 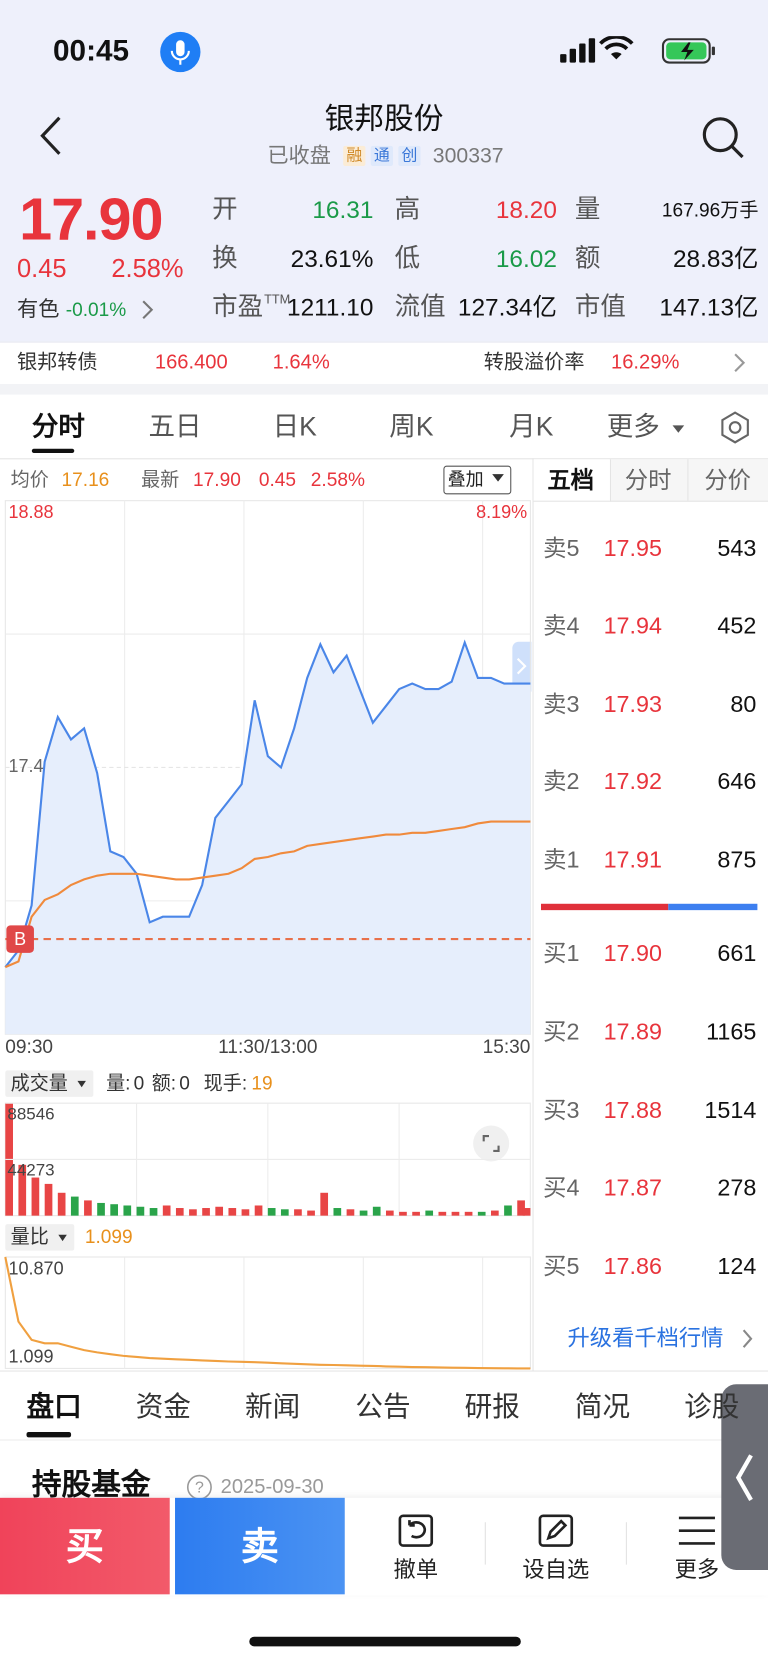 What do you see at coordinates (175, 427) in the screenshot?
I see `chart-tab: 五日` at bounding box center [175, 427].